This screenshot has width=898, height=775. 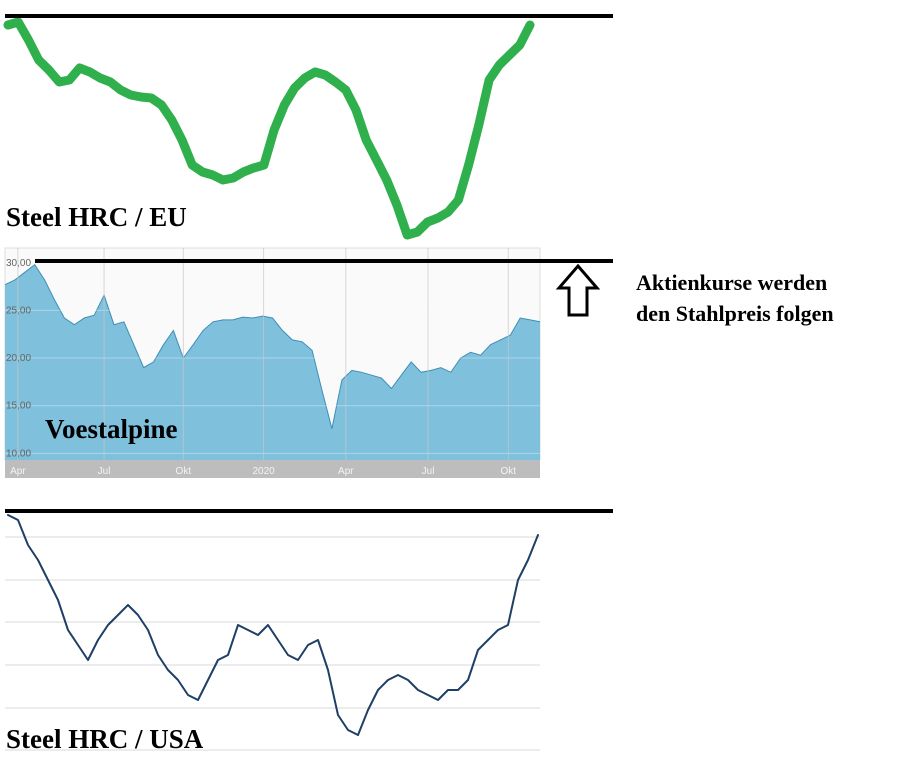 I want to click on chart-title: Steel HRC / EU, so click(x=96, y=217).